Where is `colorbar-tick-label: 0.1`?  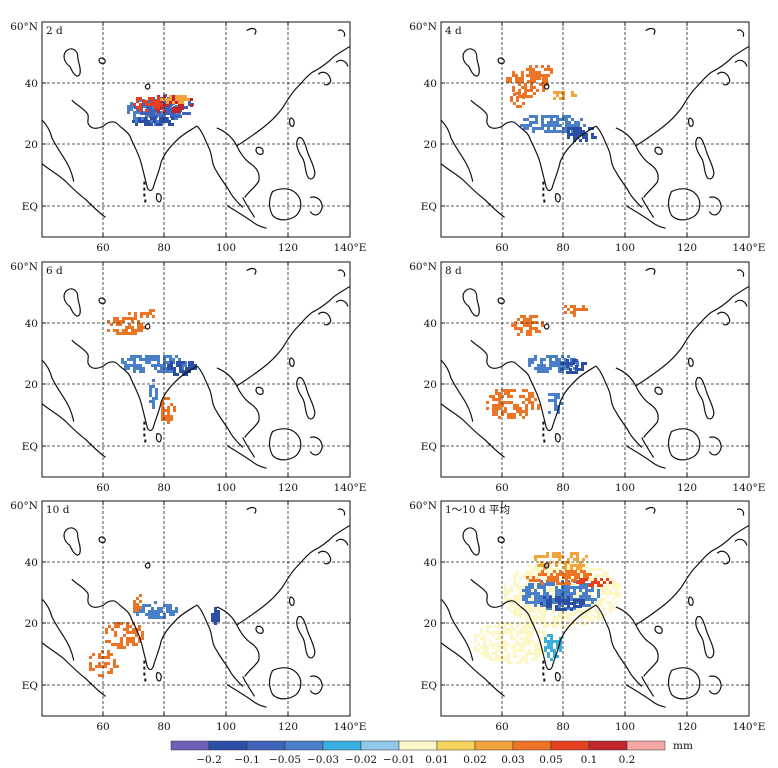 colorbar-tick-label: 0.1 is located at coordinates (589, 760).